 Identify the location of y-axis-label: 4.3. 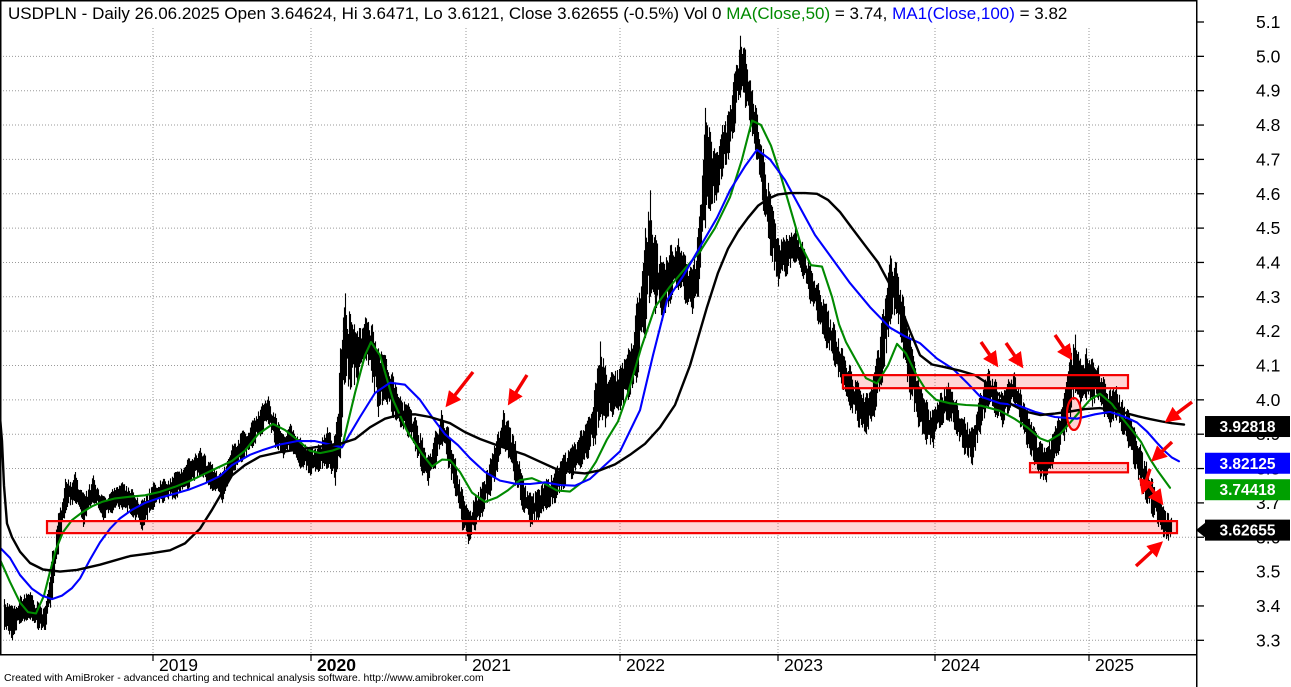
(1268, 297).